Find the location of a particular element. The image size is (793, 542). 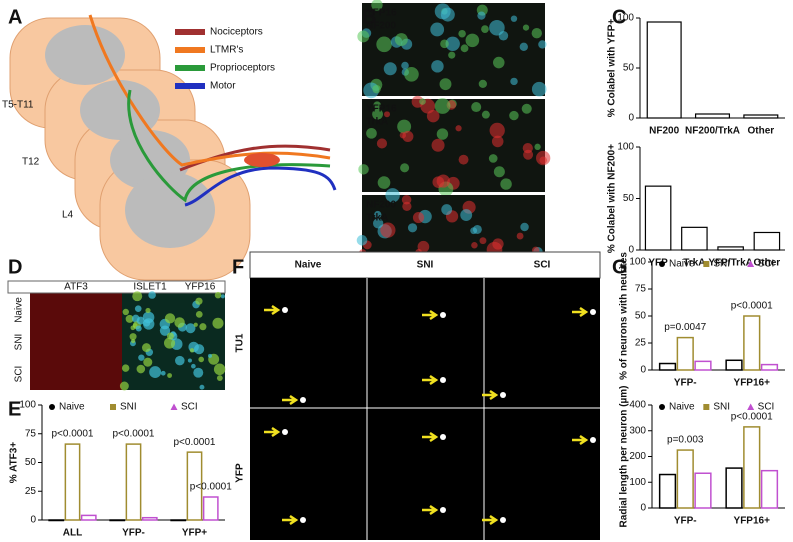

grey-matter is located at coordinates (120, 110).